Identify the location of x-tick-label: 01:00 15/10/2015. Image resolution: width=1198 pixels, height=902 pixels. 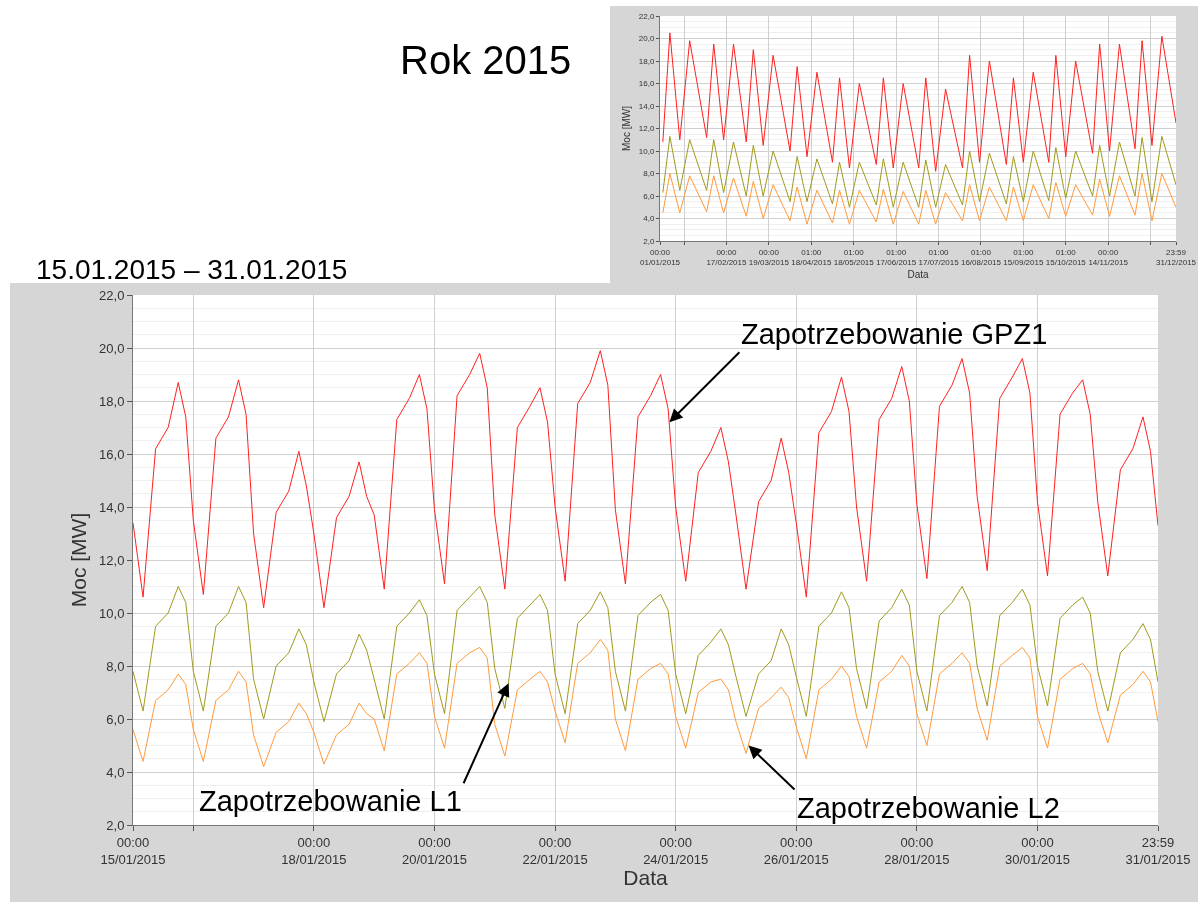
(1066, 257).